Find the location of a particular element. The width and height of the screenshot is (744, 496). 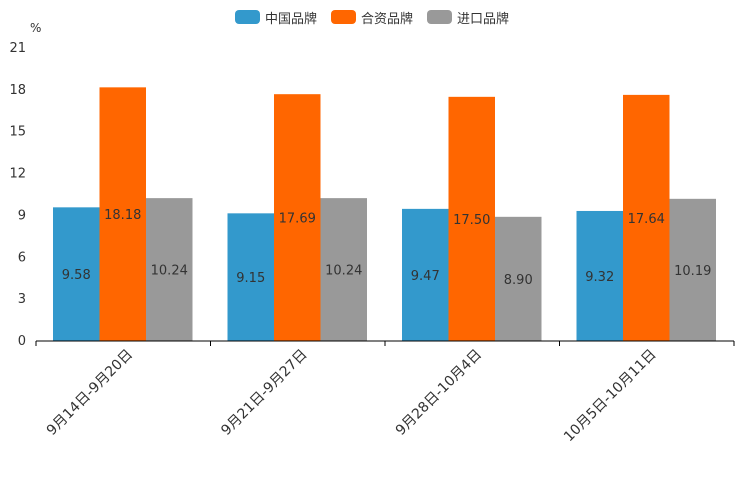

y-axis-unit-label: % is located at coordinates (36, 28).